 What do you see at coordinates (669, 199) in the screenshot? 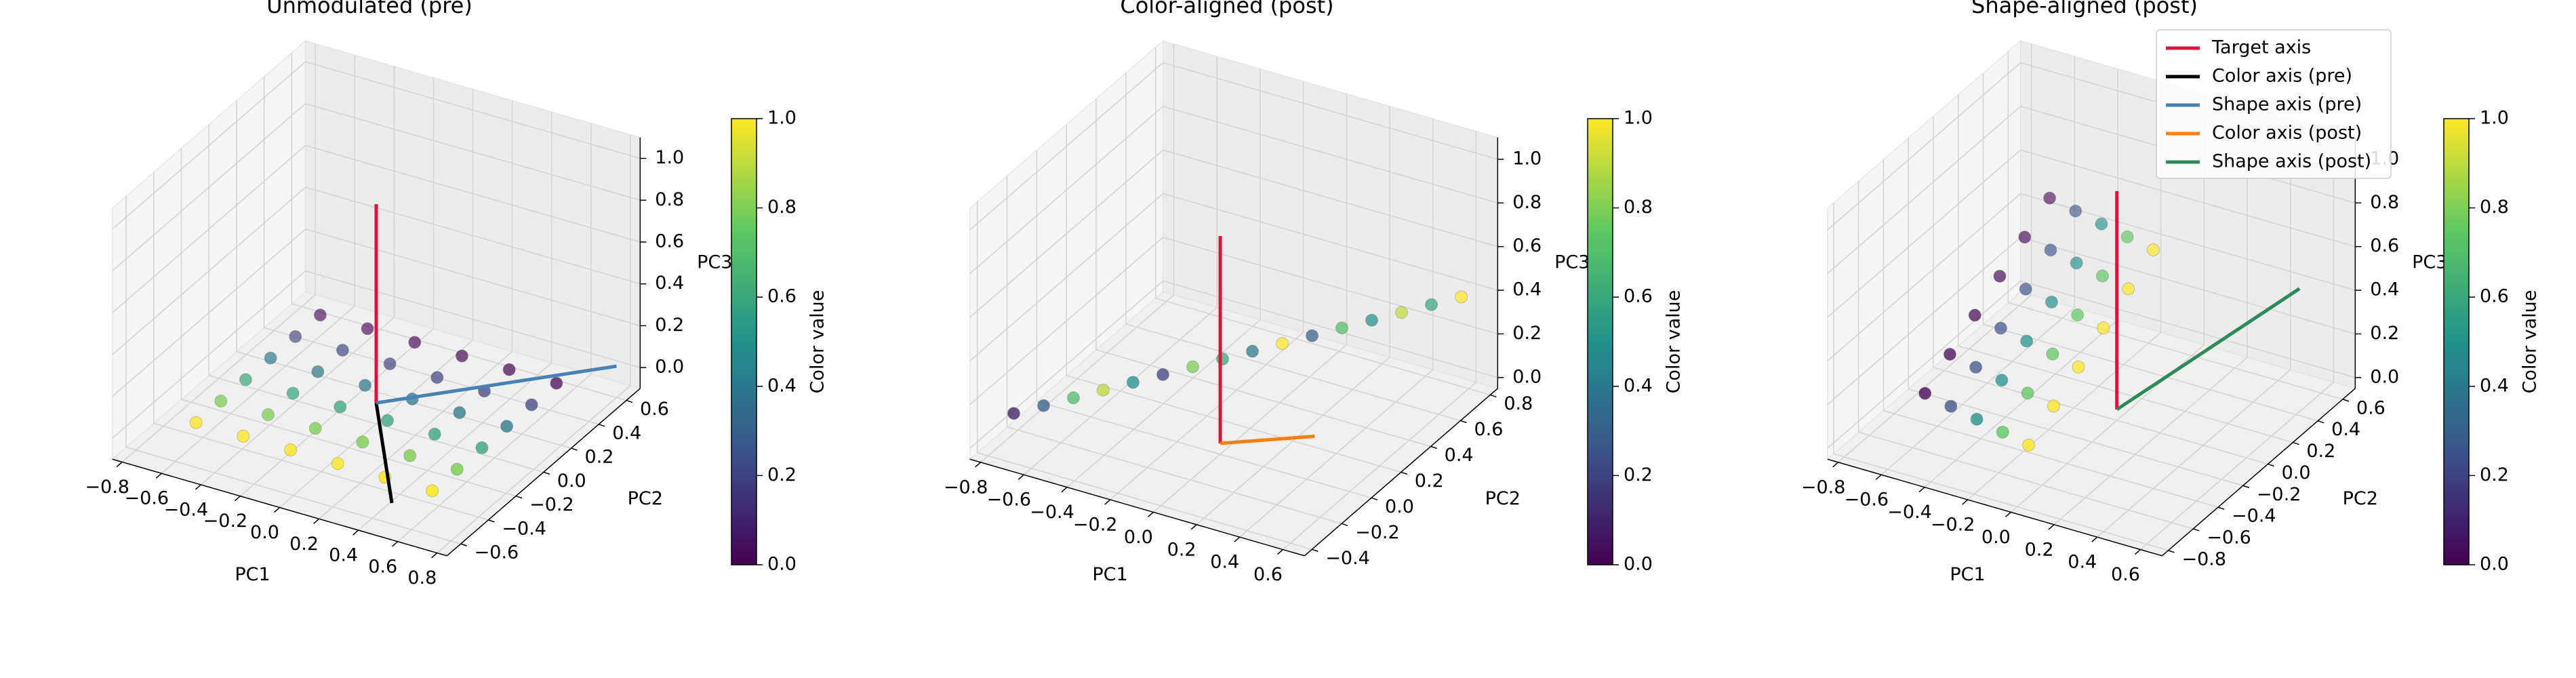
I see `z-tick-label: 0.8` at bounding box center [669, 199].